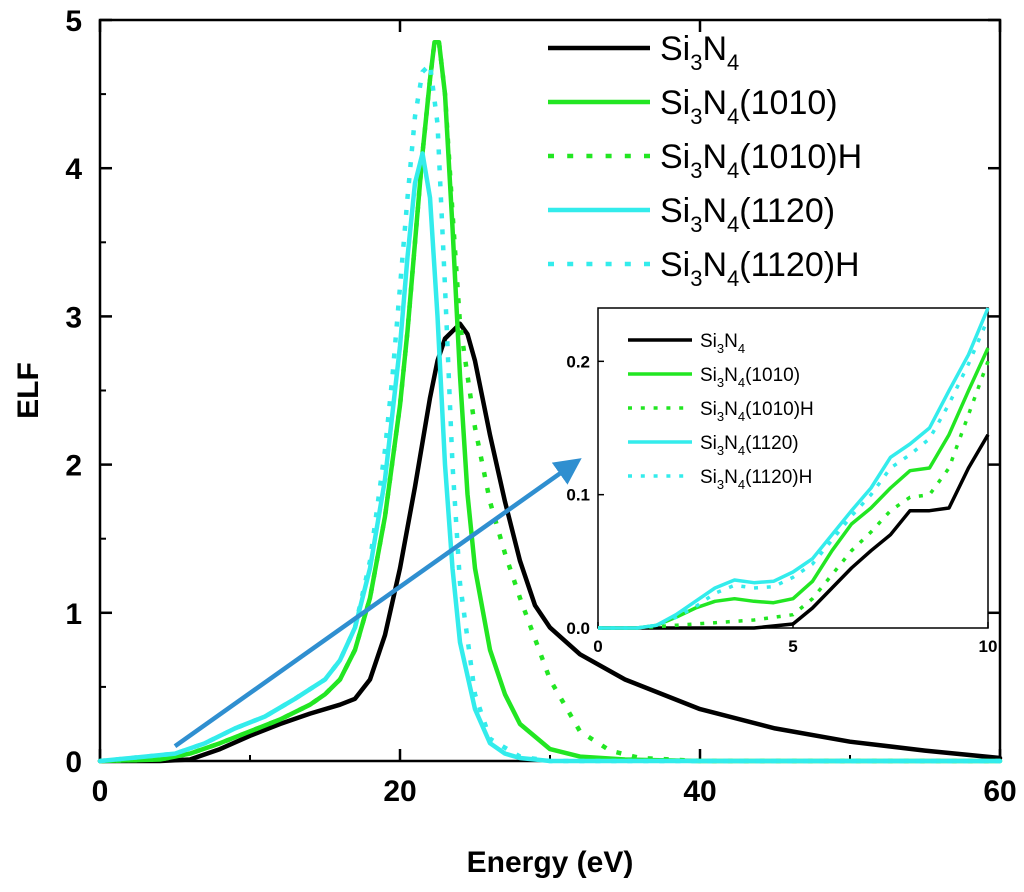 This screenshot has width=1024, height=892. I want to click on legend-entry: Si3N4(1120), so click(747, 214).